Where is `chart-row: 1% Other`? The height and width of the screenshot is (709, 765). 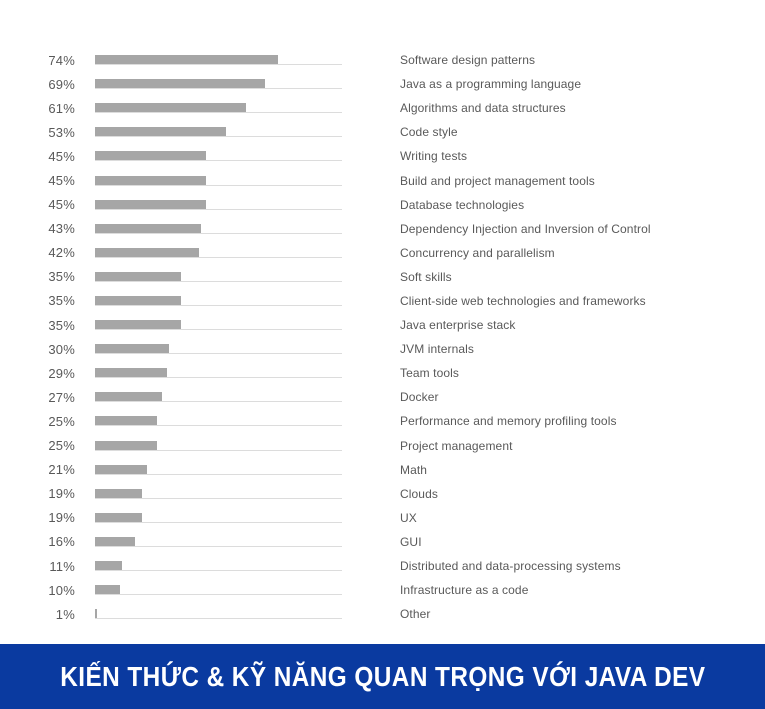
chart-row: 1% Other is located at coordinates (382, 614).